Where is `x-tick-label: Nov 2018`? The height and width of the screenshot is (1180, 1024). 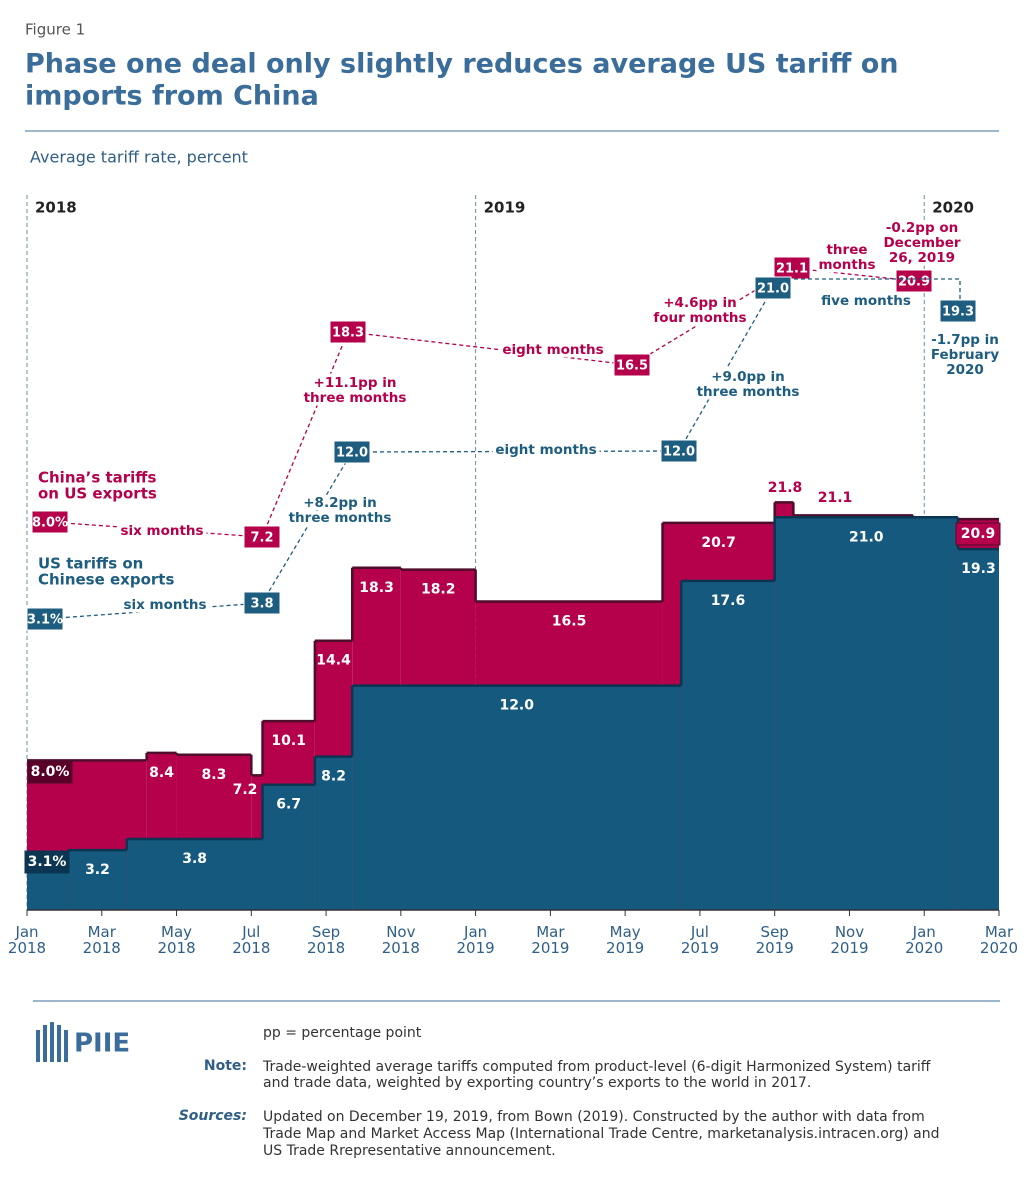
x-tick-label: Nov 2018 is located at coordinates (400, 940).